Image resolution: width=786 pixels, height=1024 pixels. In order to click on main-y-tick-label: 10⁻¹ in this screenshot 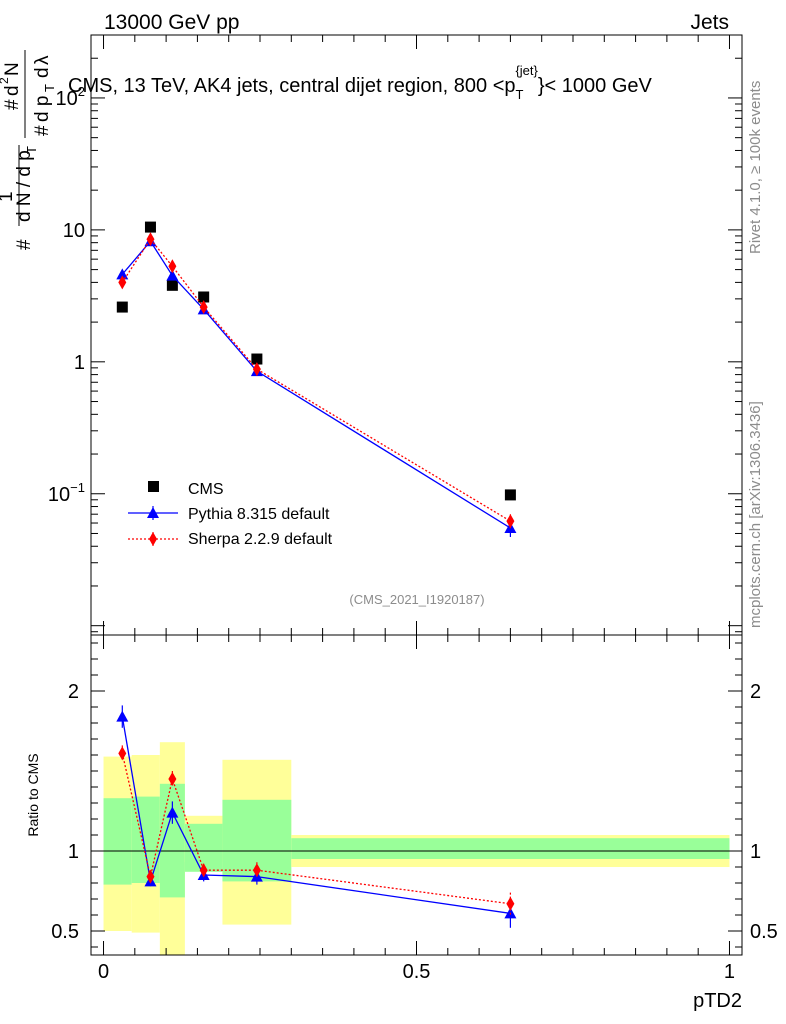, I will do `click(66, 493)`.